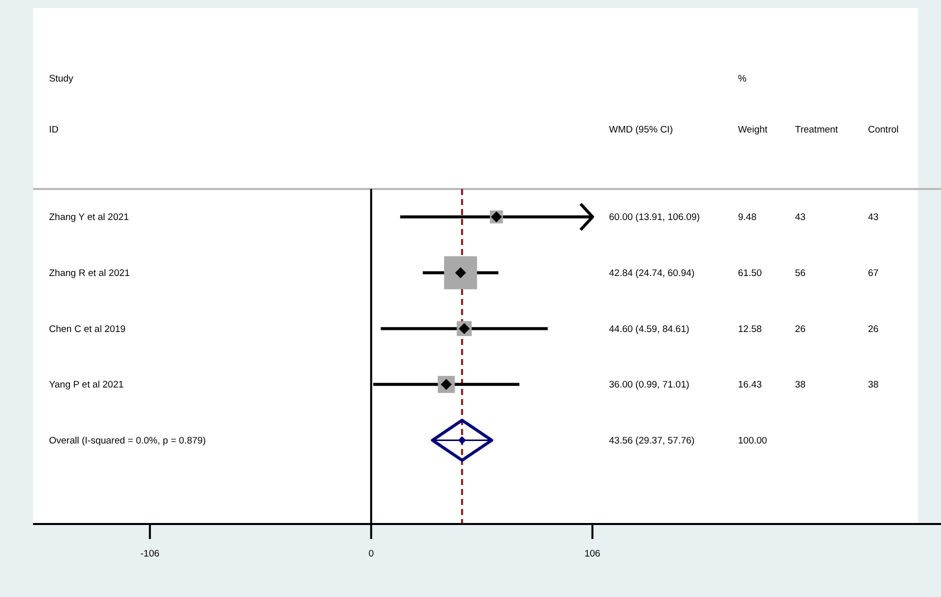 The width and height of the screenshot is (941, 597). I want to click on annotation: 100.00, so click(753, 441).